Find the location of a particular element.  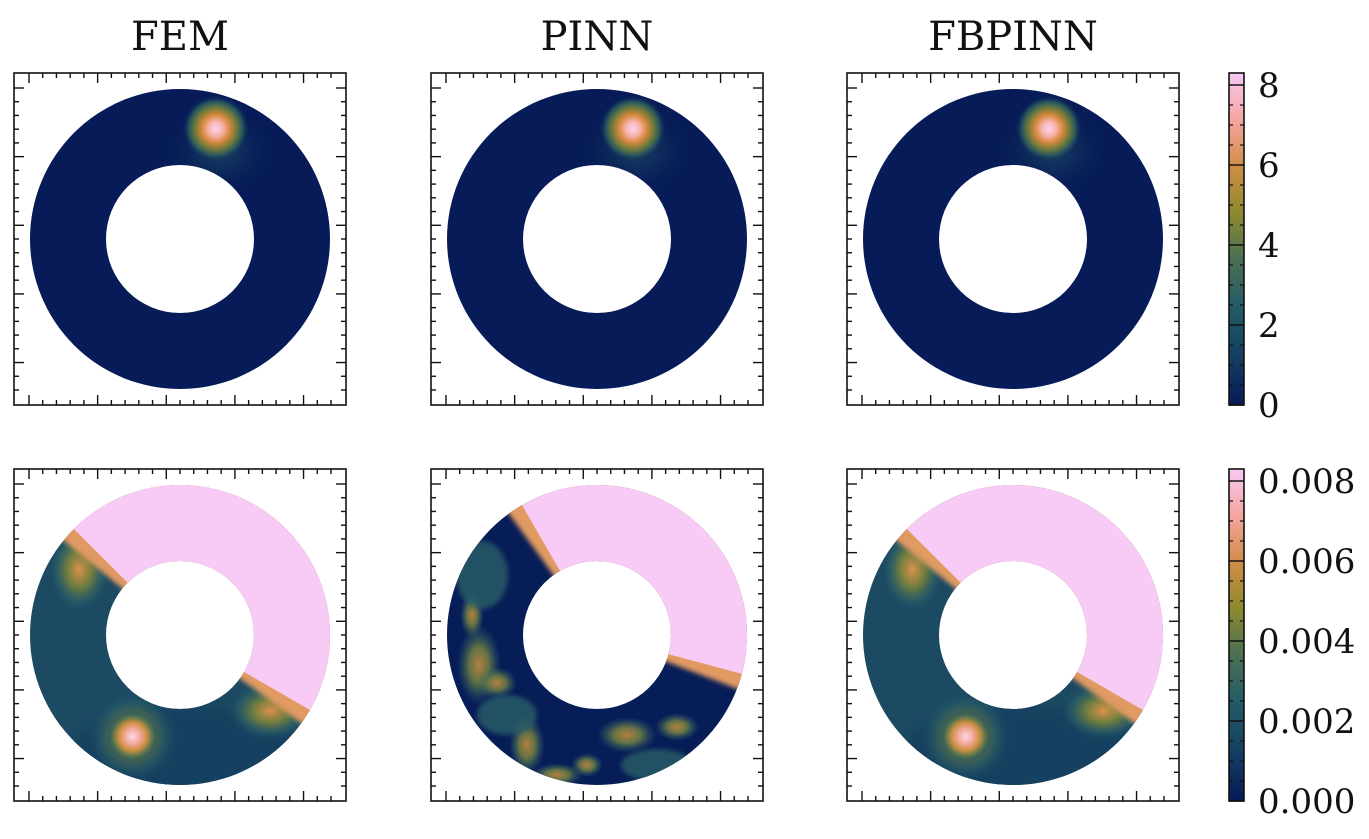

panel-error-pinn-ticks is located at coordinates (597, 635).